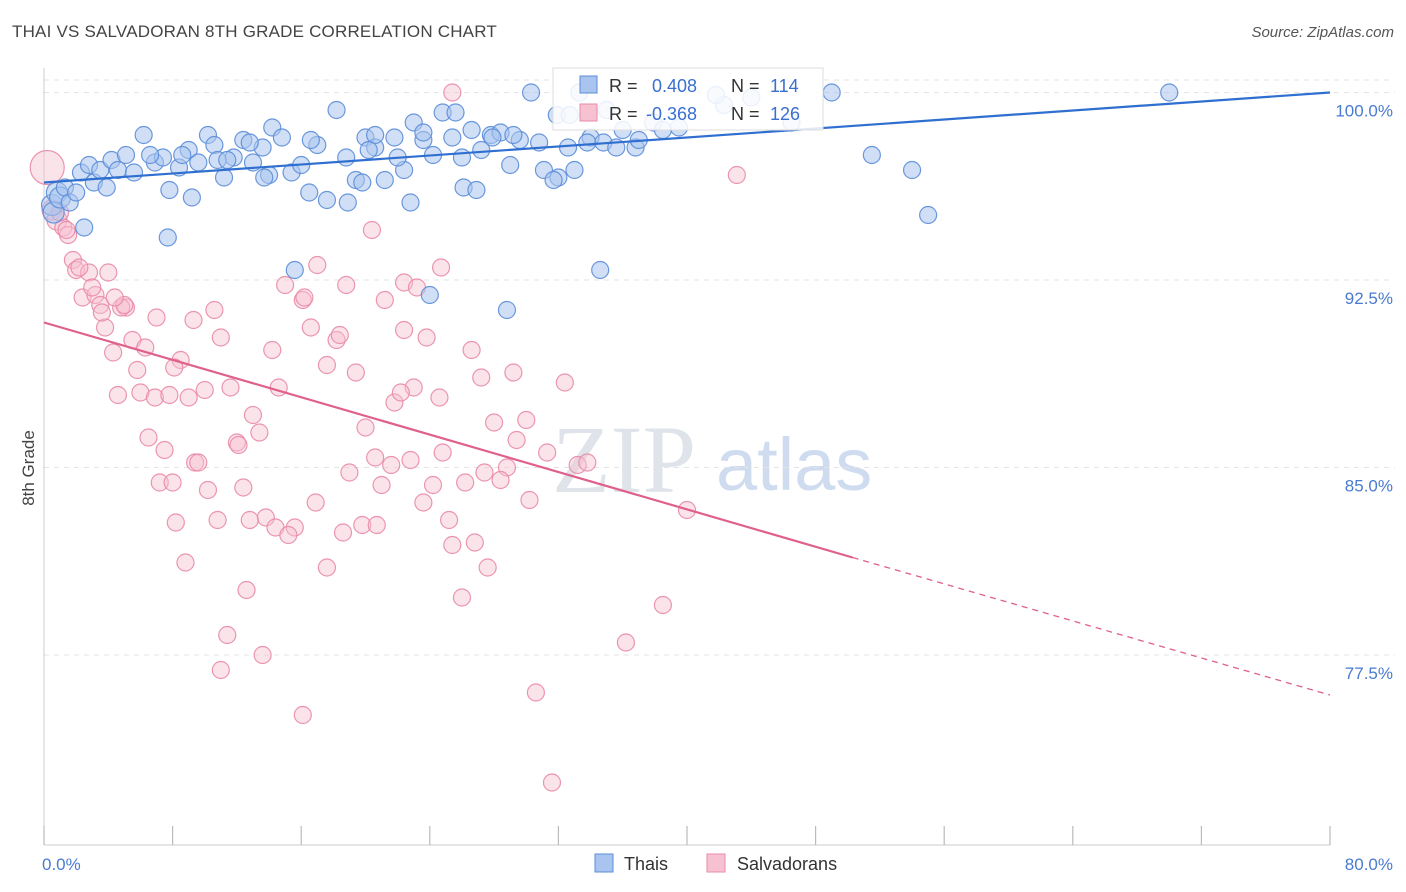 The width and height of the screenshot is (1406, 892). Describe the element at coordinates (624, 459) in the screenshot. I see `watermark-zip: ZIP` at that location.